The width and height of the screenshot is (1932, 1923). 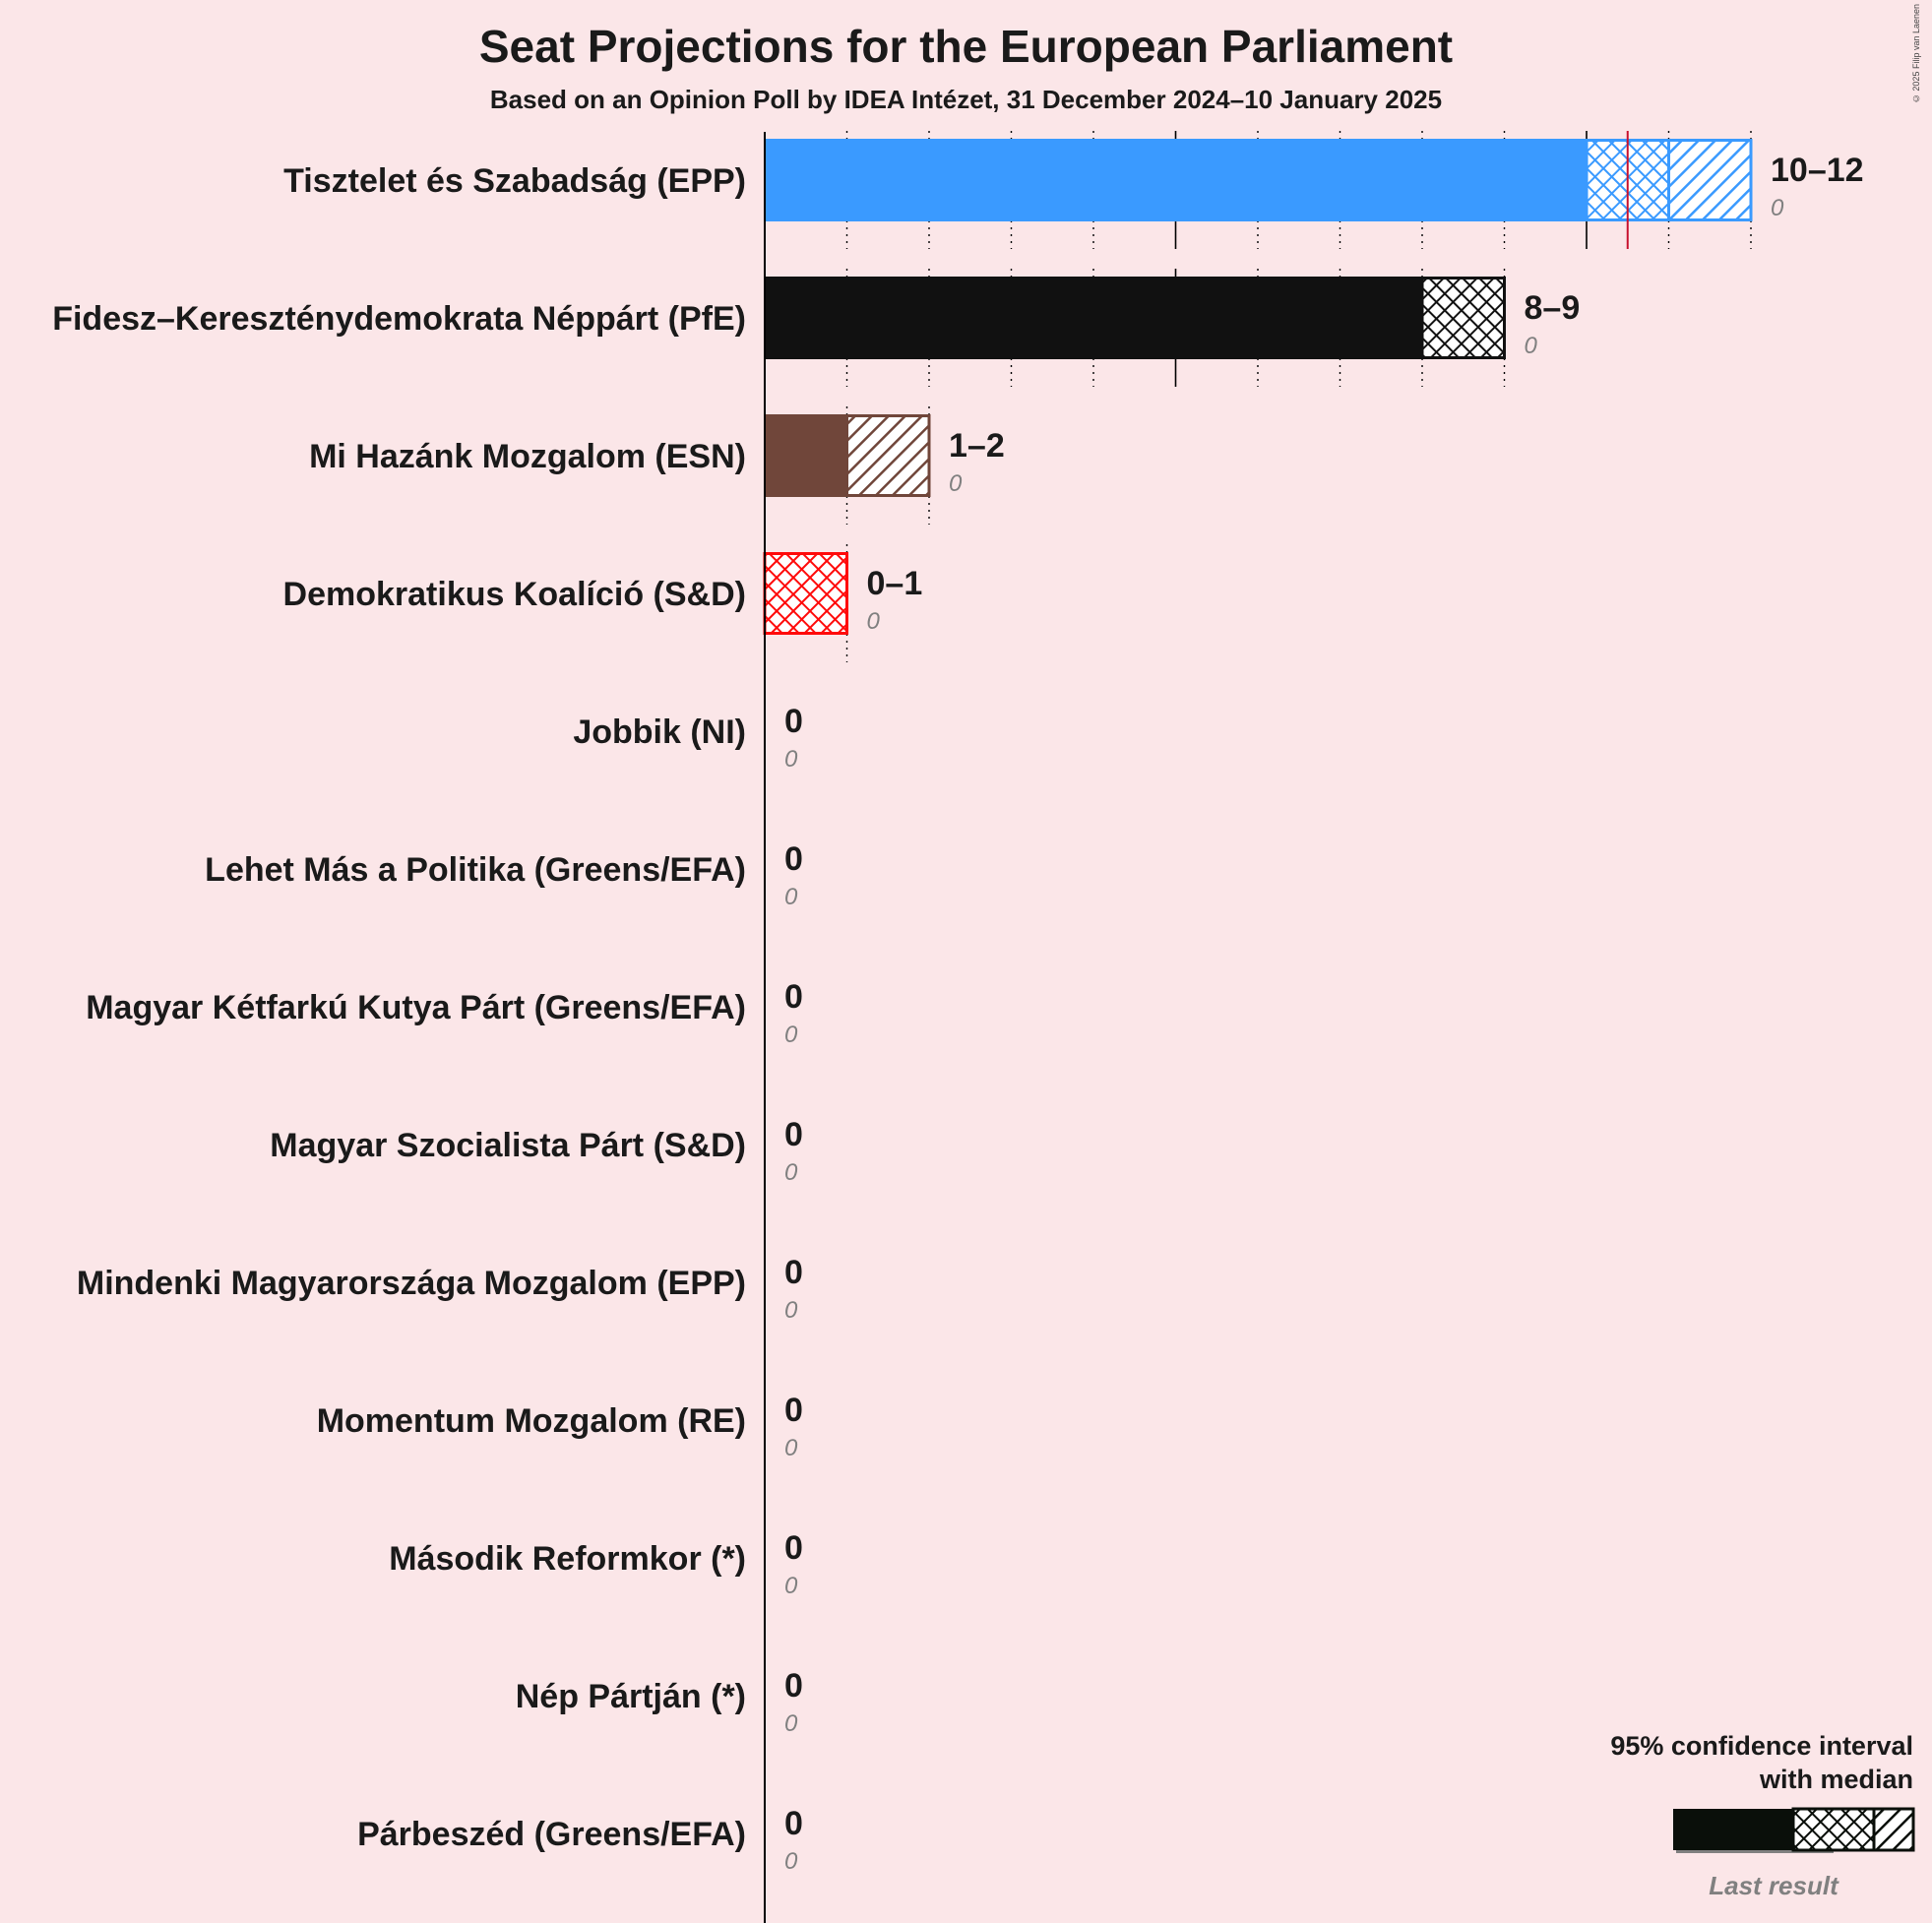 I want to click on last-result-label-nep-partjan: 0, so click(x=791, y=1724).